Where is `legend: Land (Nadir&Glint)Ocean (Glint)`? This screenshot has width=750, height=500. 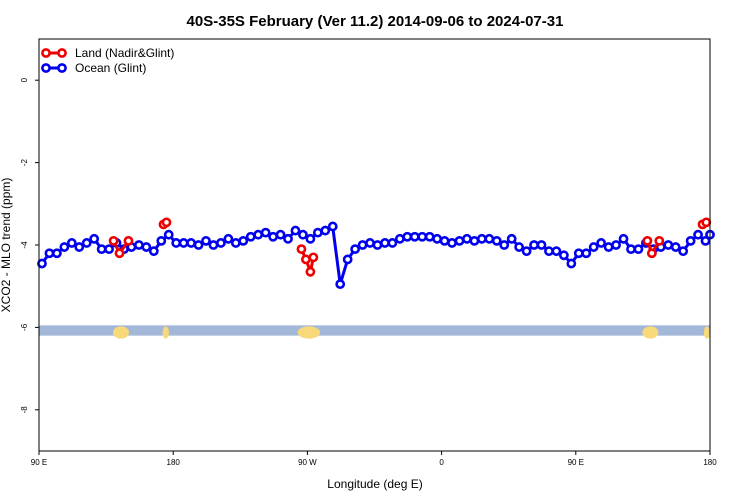
legend: Land (Nadir&Glint)Ocean (Glint) is located at coordinates (107, 60).